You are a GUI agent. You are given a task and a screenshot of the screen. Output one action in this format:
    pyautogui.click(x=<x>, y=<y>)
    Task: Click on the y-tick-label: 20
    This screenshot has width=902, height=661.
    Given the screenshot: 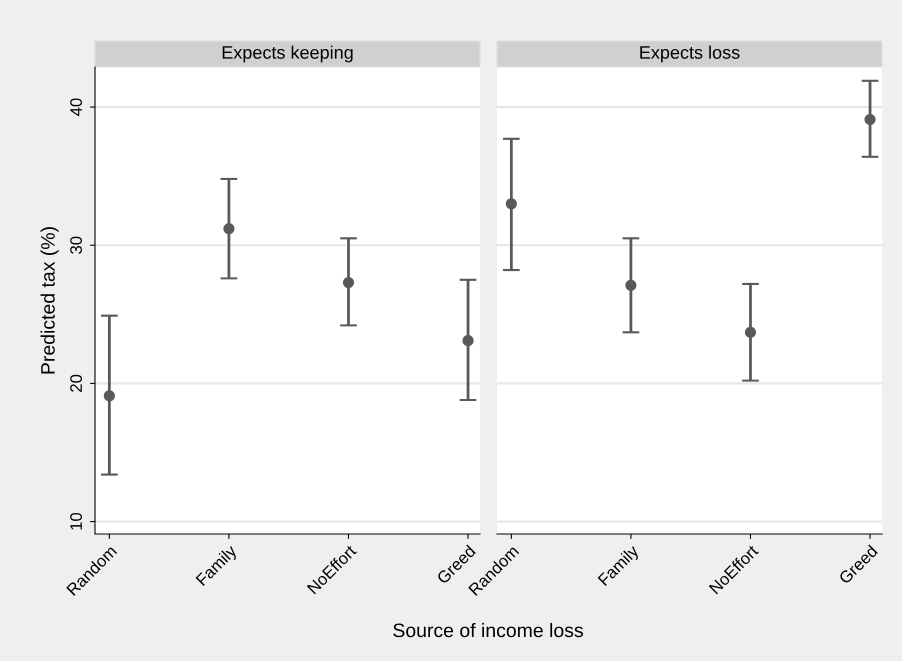 What is the action you would take?
    pyautogui.click(x=76, y=383)
    